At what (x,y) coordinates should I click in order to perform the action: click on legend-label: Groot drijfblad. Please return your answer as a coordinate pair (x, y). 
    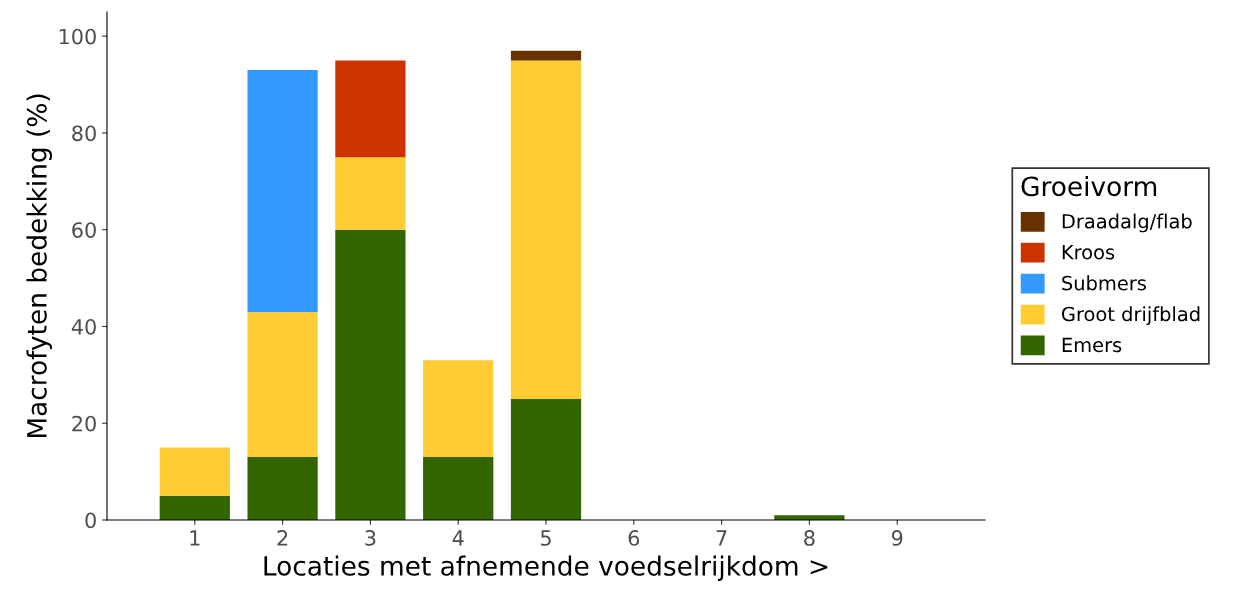
    Looking at the image, I should click on (1130, 316).